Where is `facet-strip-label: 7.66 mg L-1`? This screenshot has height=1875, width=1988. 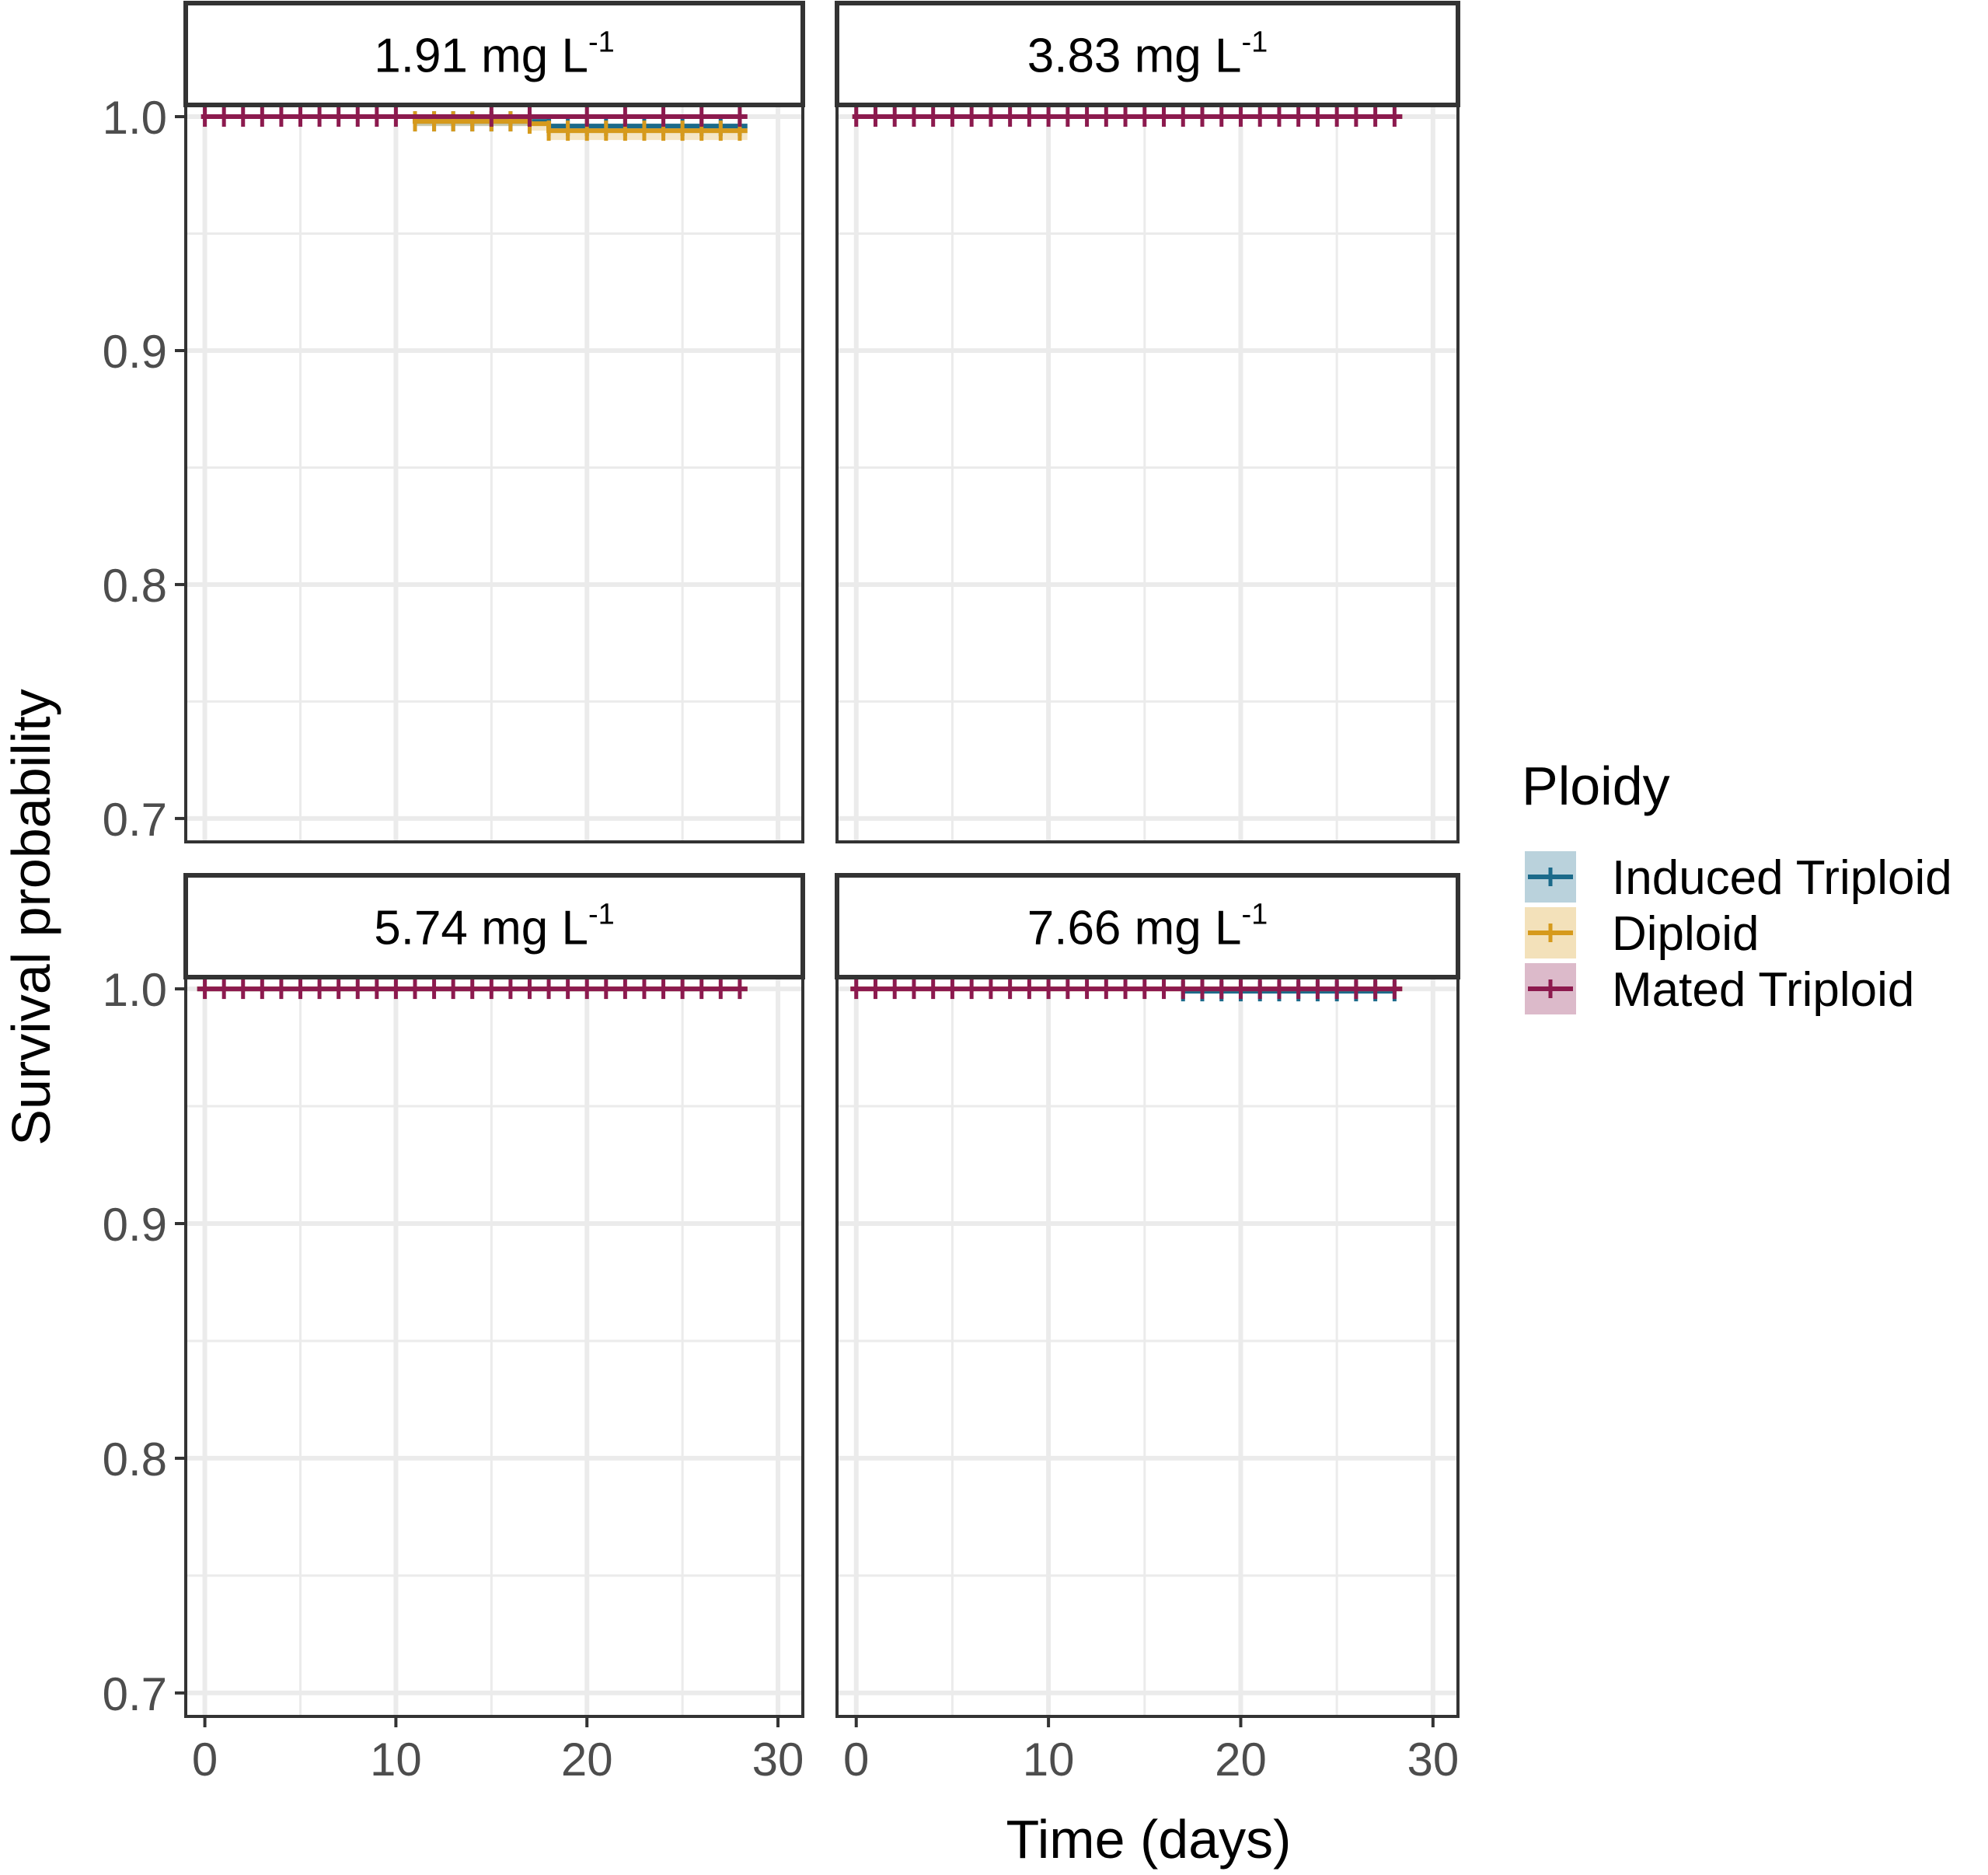
facet-strip-label: 7.66 mg L-1 is located at coordinates (1147, 927).